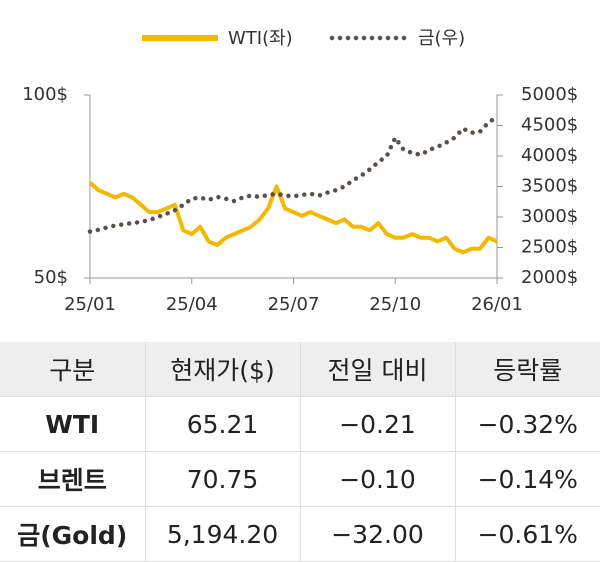  What do you see at coordinates (527, 369) in the screenshot?
I see `header-cell: 등락률` at bounding box center [527, 369].